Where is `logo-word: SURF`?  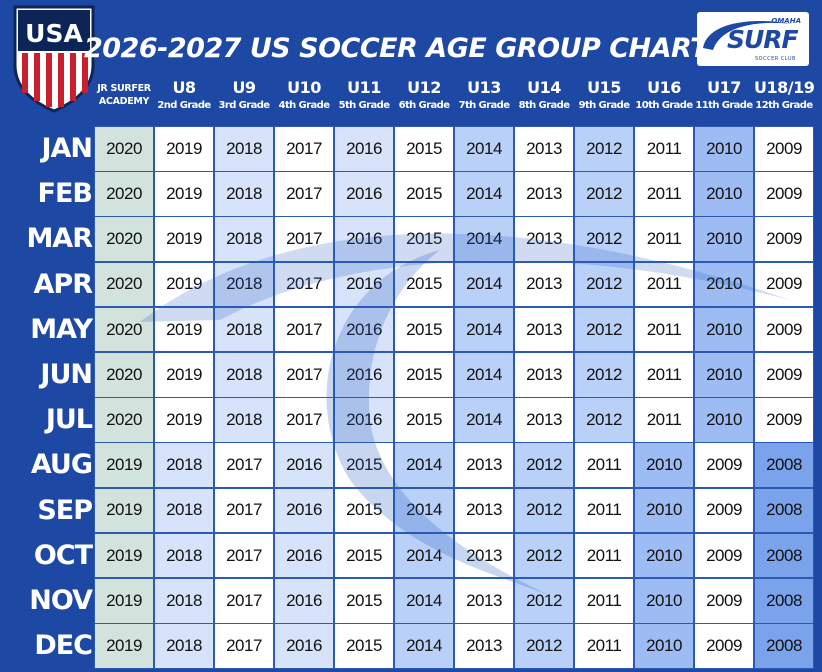
logo-word: SURF is located at coordinates (763, 39).